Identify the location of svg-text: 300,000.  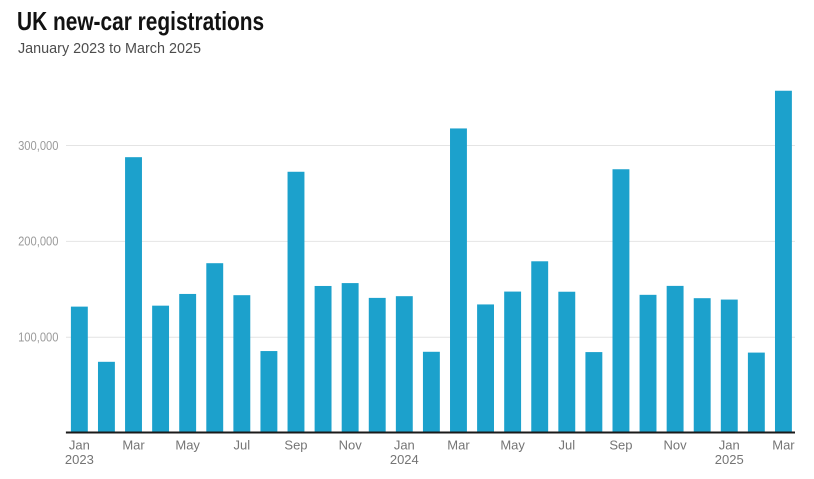
(38, 146).